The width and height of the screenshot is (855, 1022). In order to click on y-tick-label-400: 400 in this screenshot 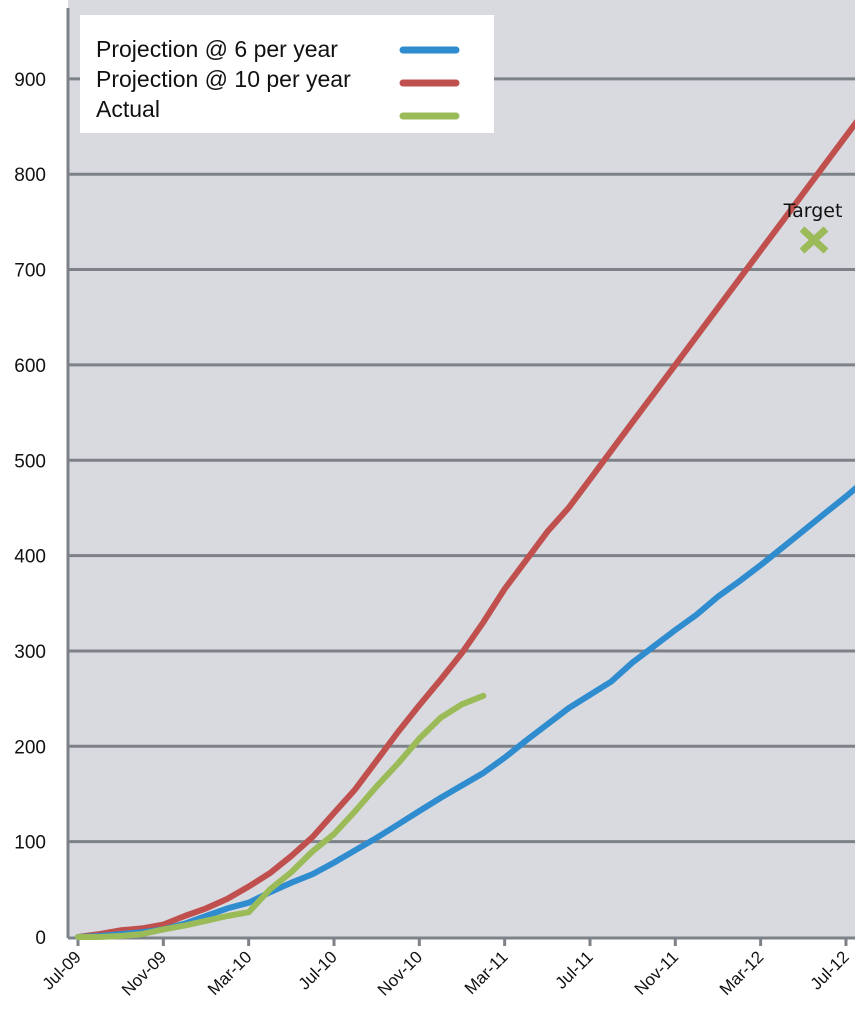, I will do `click(30, 557)`.